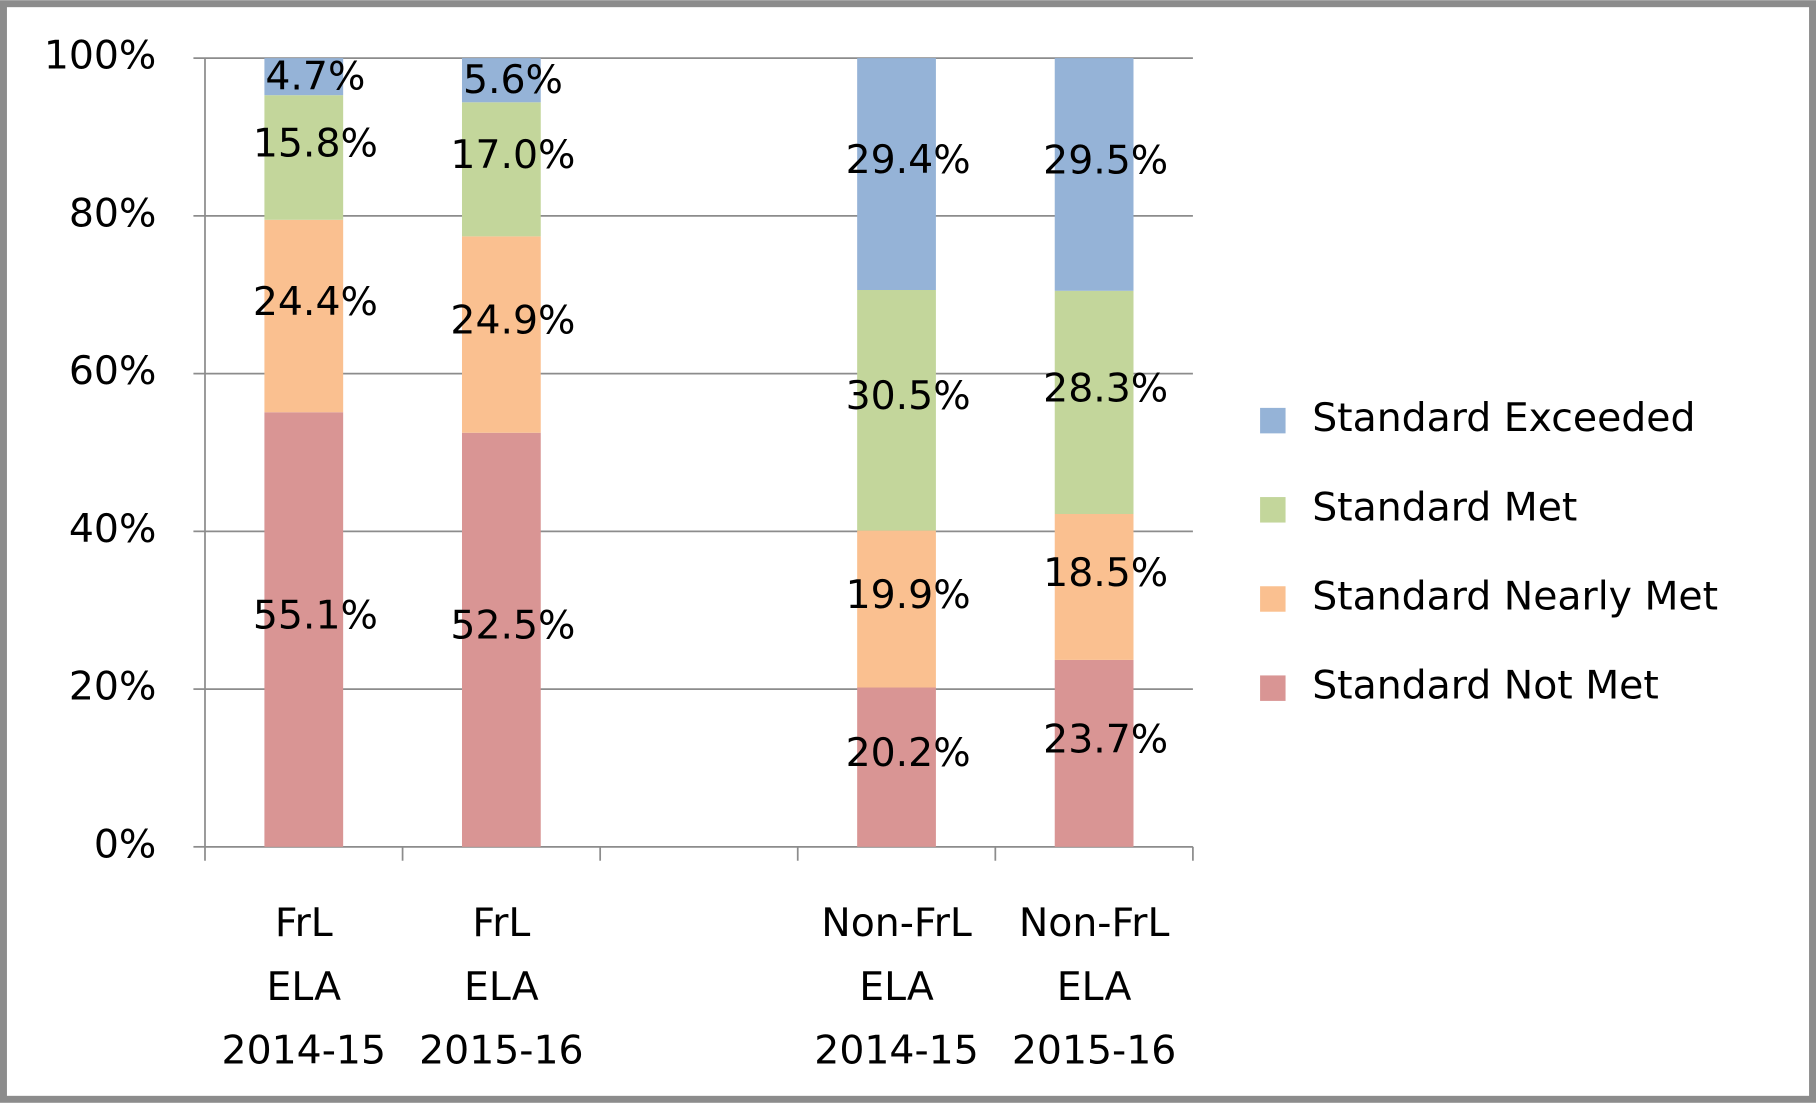 This screenshot has width=1816, height=1103. I want to click on data-label: 5.6%, so click(513, 80).